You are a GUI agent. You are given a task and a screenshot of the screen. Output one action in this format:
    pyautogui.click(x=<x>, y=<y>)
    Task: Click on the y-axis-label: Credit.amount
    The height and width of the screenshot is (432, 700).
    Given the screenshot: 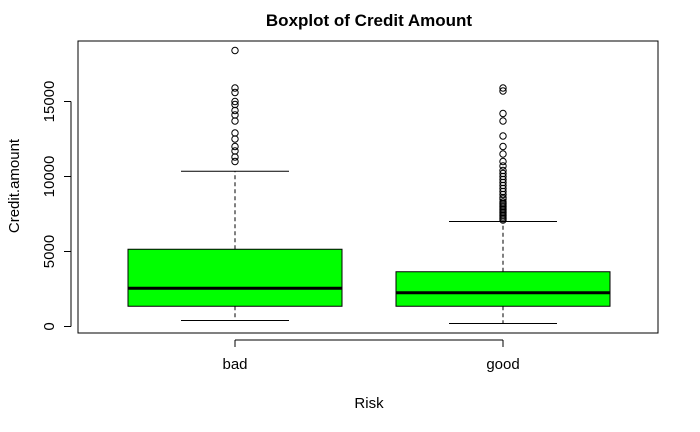 What is the action you would take?
    pyautogui.click(x=14, y=185)
    